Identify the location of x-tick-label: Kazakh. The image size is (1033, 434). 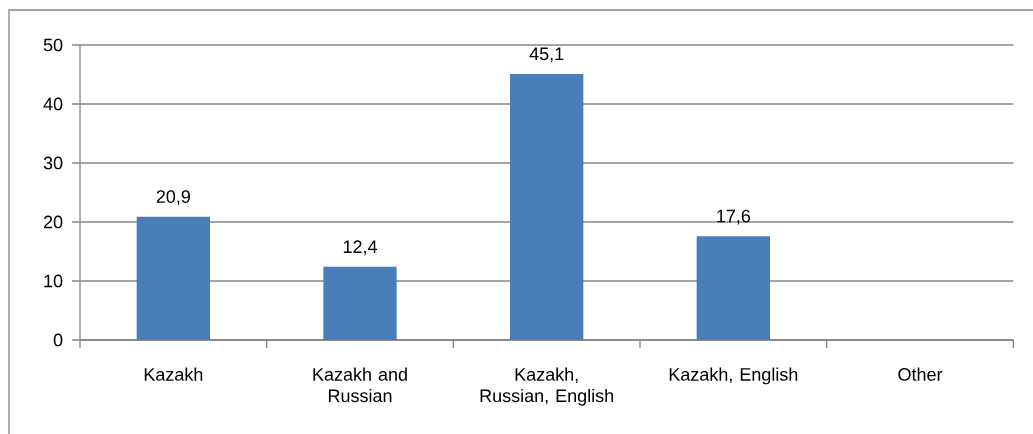
(173, 374).